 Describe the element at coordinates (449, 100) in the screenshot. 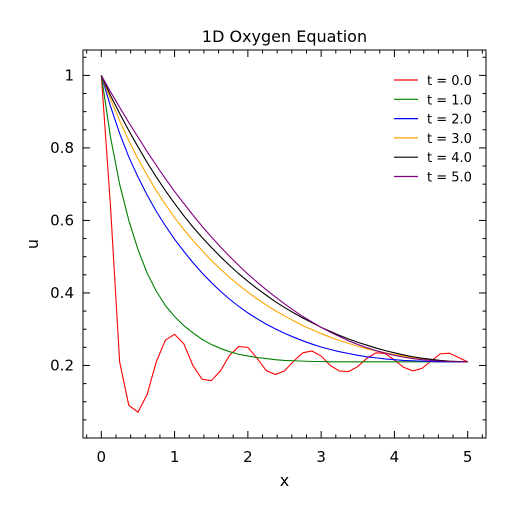

I see `legend-label-1: t = 1.0` at that location.